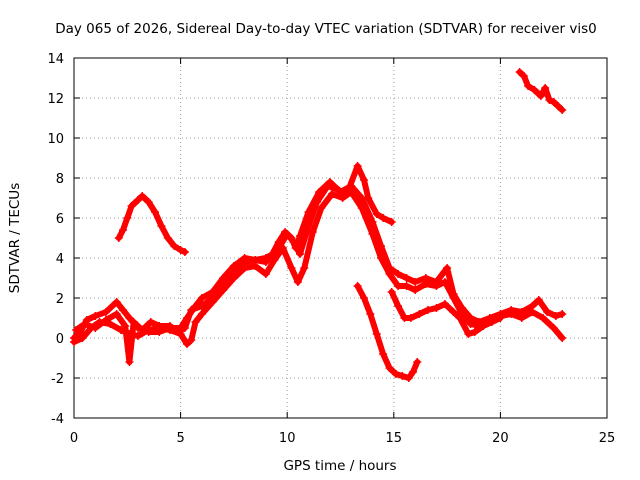  Describe the element at coordinates (74, 438) in the screenshot. I see `x-tick-label: 0` at that location.